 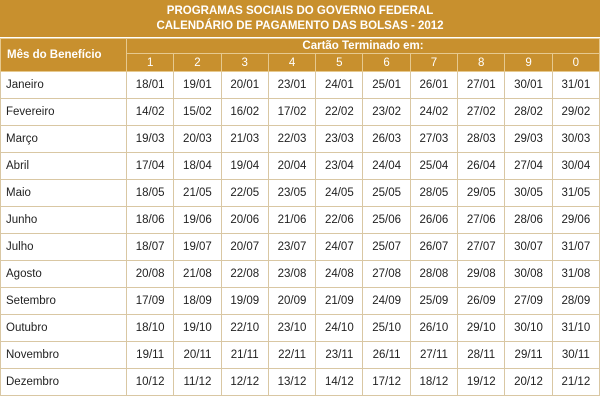 What do you see at coordinates (150, 382) in the screenshot?
I see `date-cell: 10/12` at bounding box center [150, 382].